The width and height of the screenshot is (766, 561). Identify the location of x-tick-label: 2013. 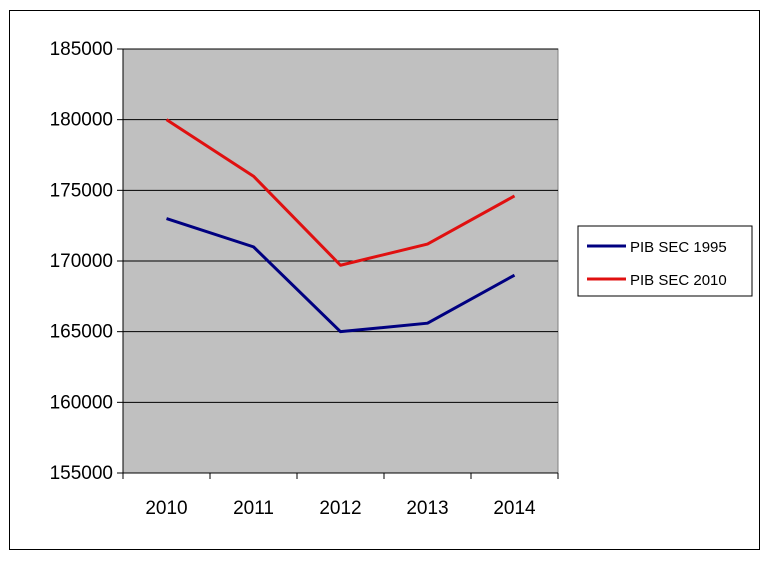
(427, 508).